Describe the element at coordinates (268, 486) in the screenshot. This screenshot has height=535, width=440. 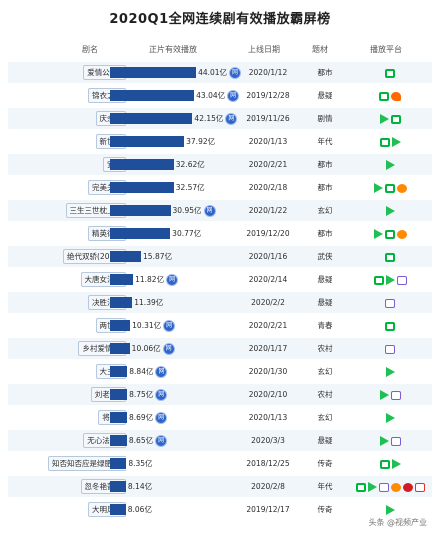
I see `release-date: 2020/2/8` at that location.